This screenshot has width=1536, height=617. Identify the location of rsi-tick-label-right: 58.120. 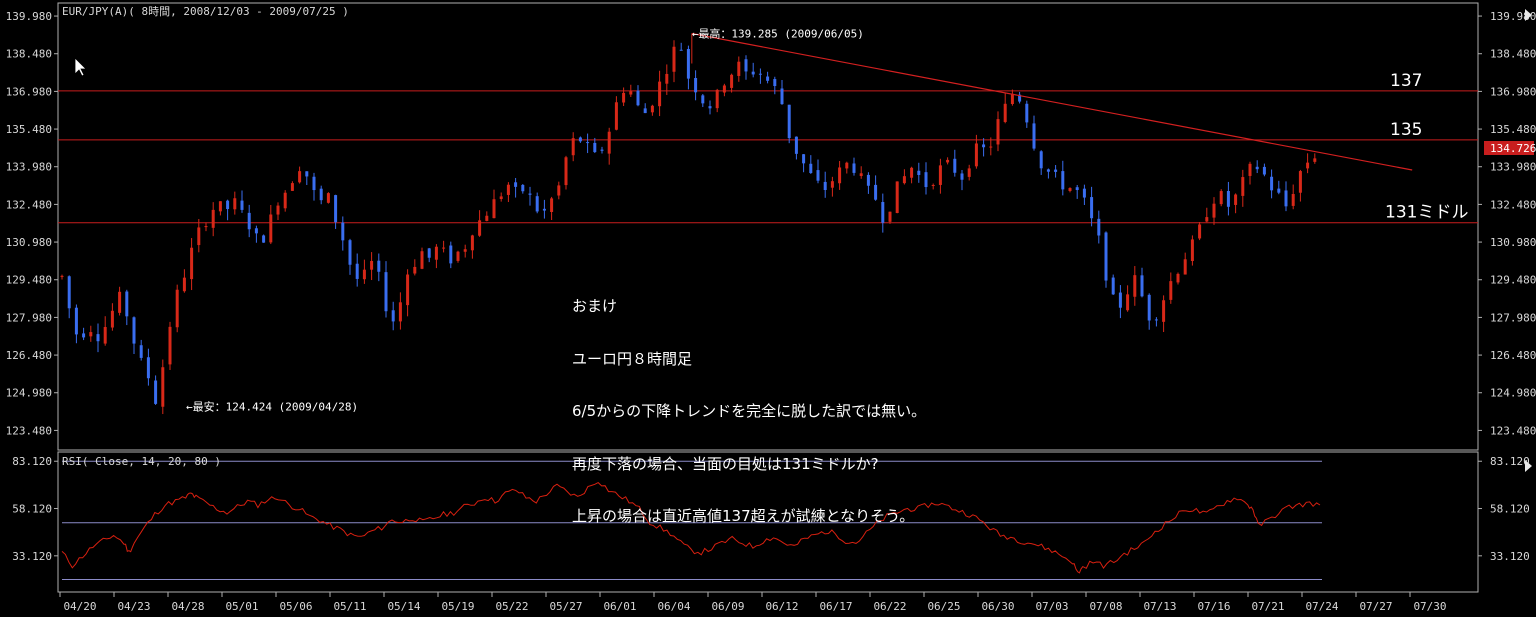
(1510, 509).